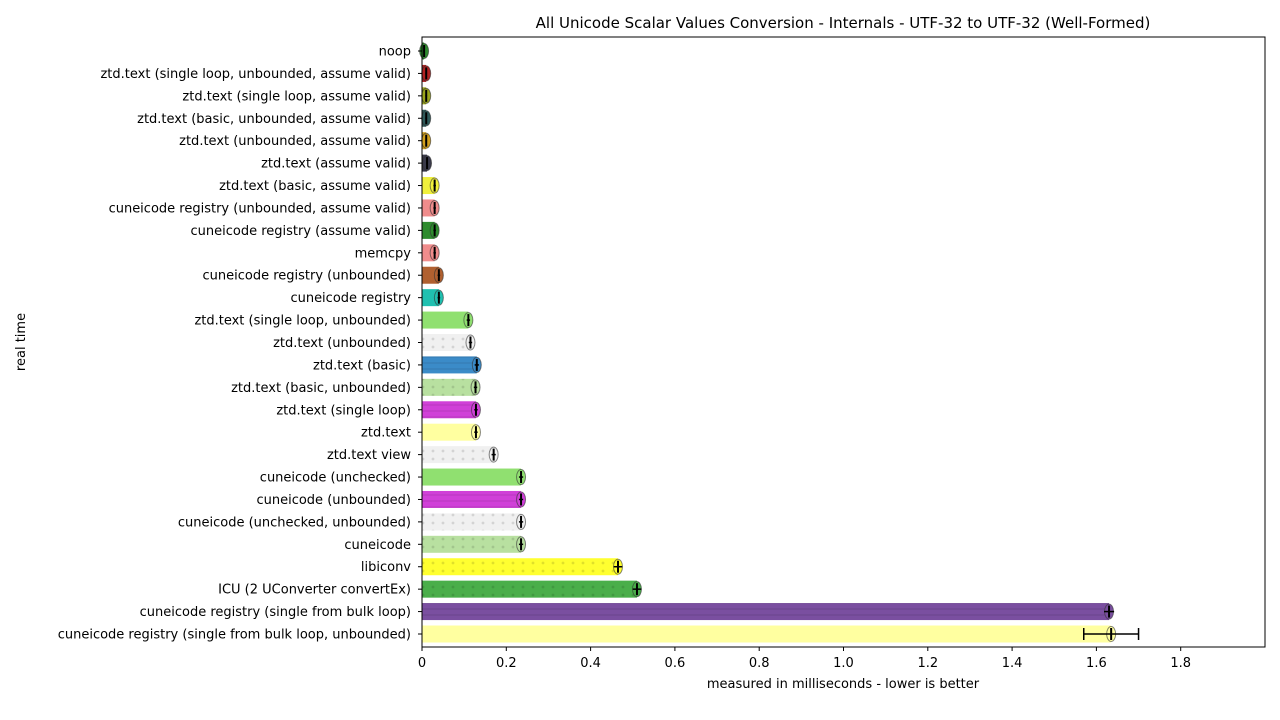 This screenshot has height=720, width=1280. Describe the element at coordinates (336, 164) in the screenshot. I see `y-tick-label: ztd.text (assume valid)` at that location.